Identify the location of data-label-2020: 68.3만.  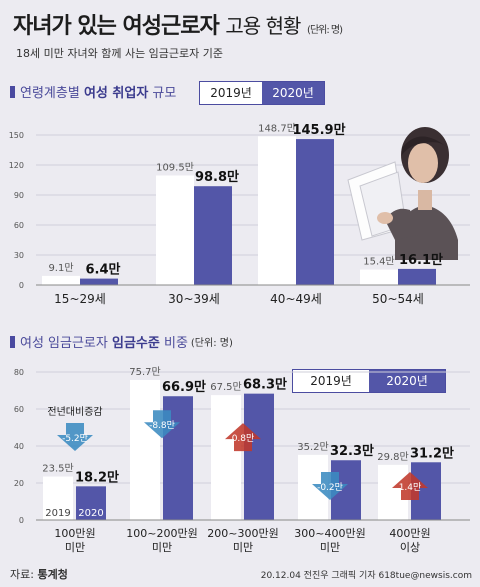
(265, 385).